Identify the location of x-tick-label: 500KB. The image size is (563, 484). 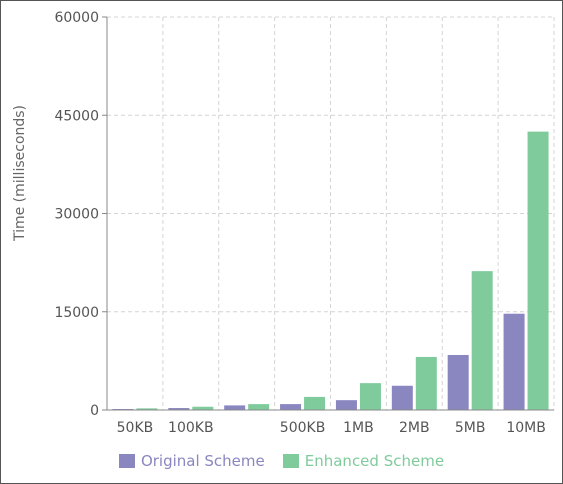
(303, 428).